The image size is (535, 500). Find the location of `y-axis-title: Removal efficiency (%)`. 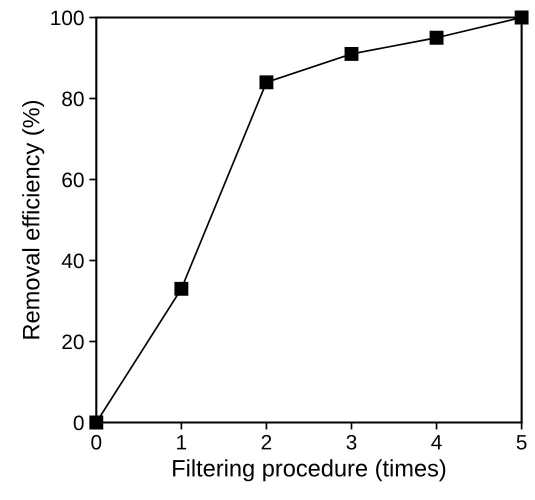

y-axis-title: Removal efficiency (%) is located at coordinates (33, 219).